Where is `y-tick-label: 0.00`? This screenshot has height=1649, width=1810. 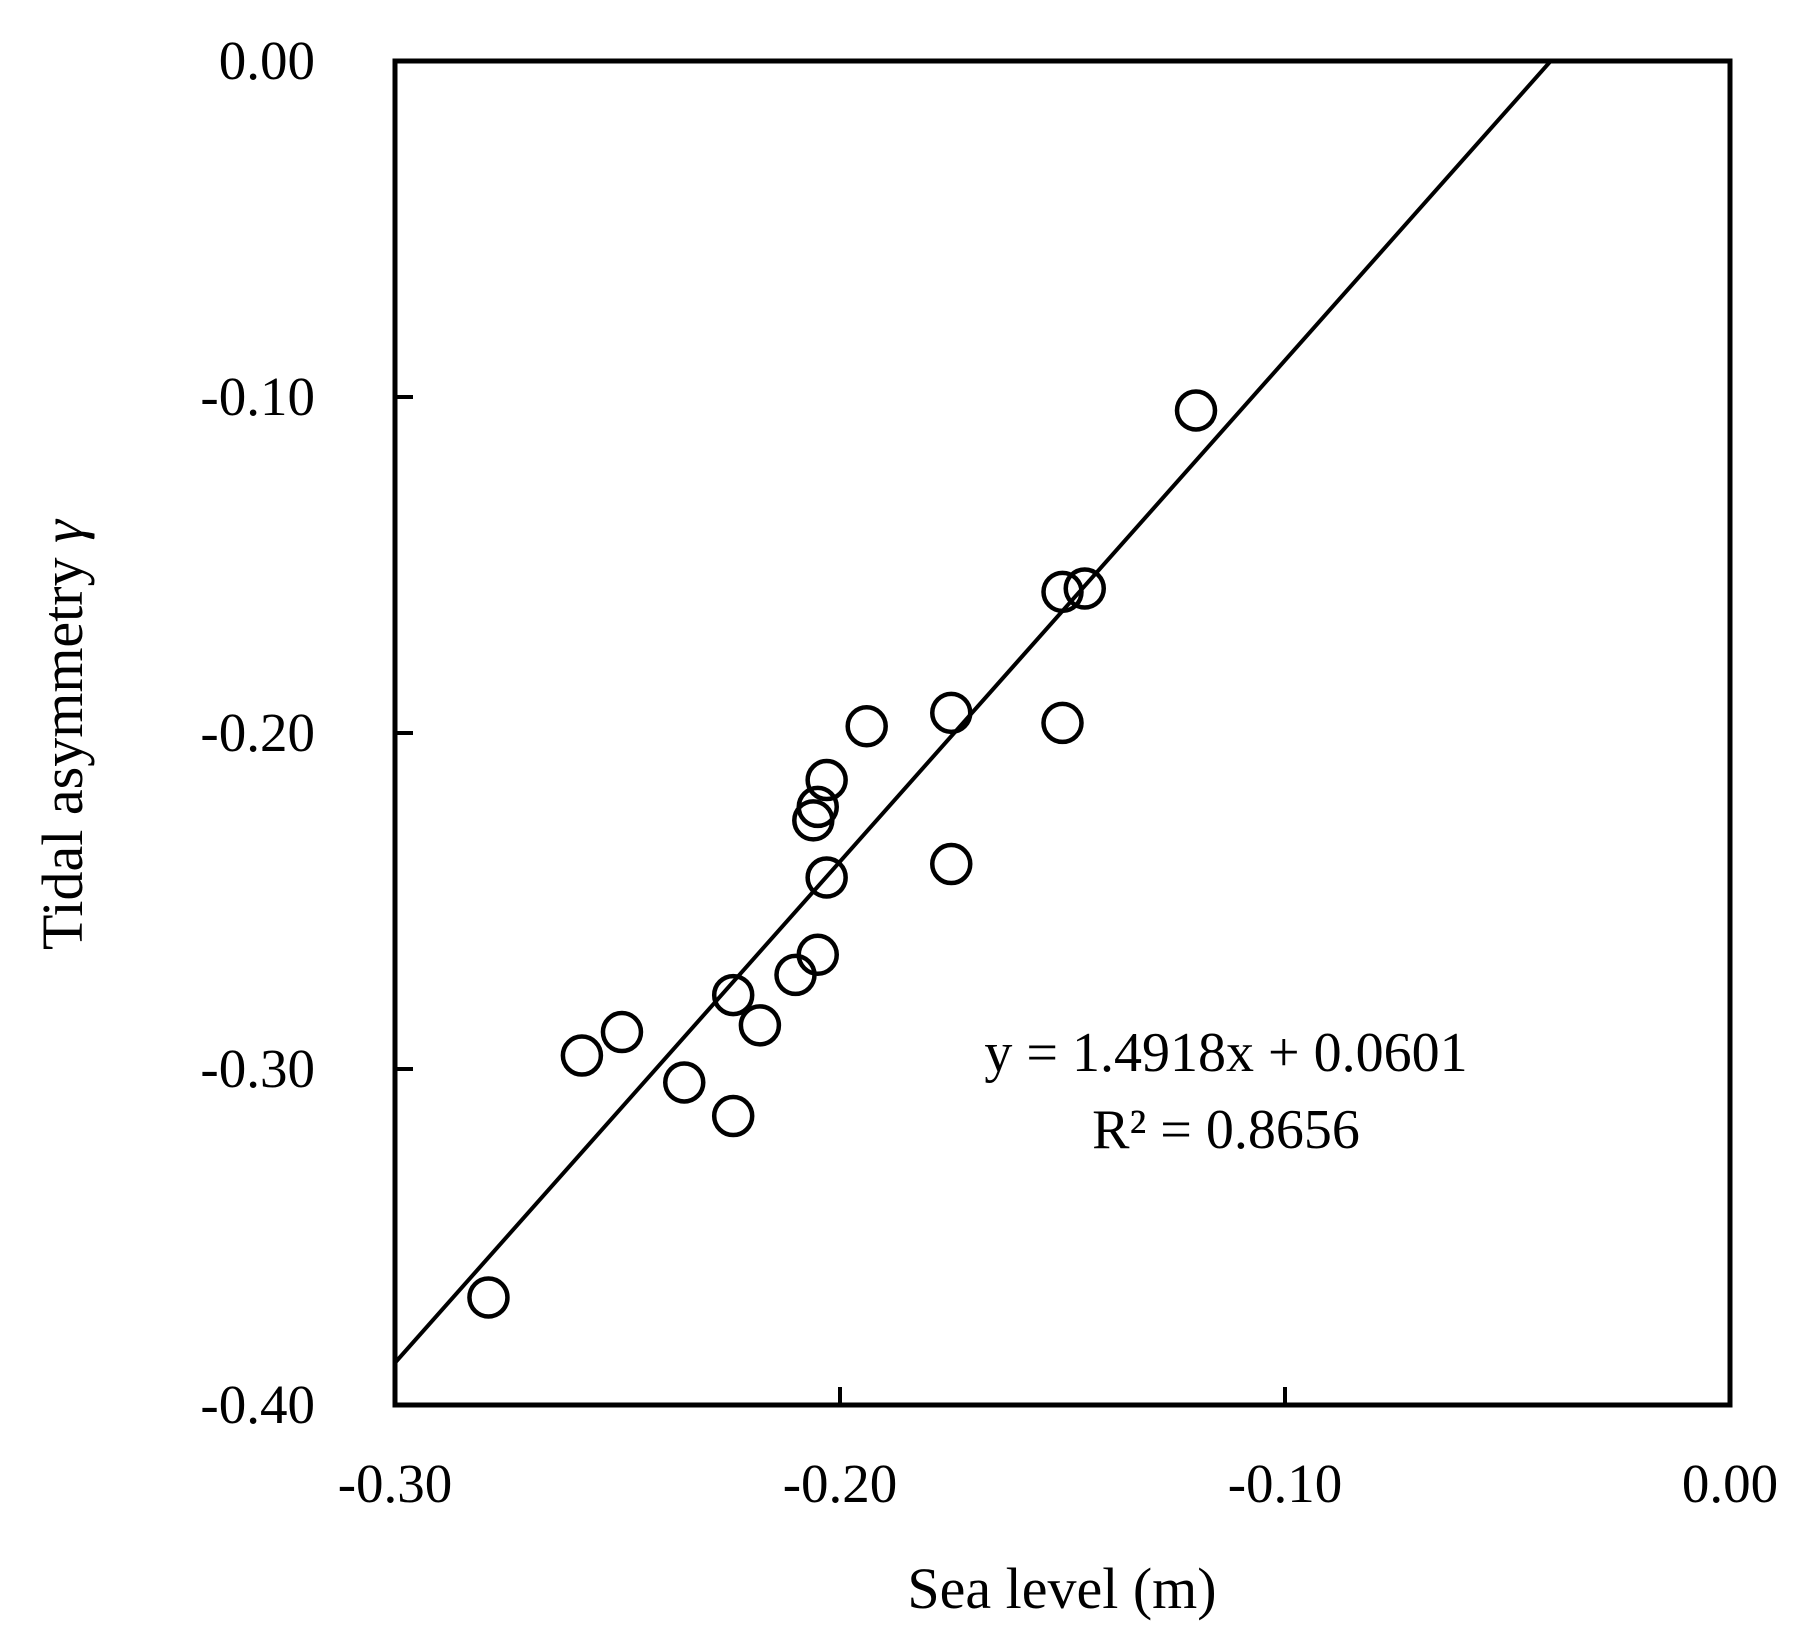 y-tick-label: 0.00 is located at coordinates (267, 60).